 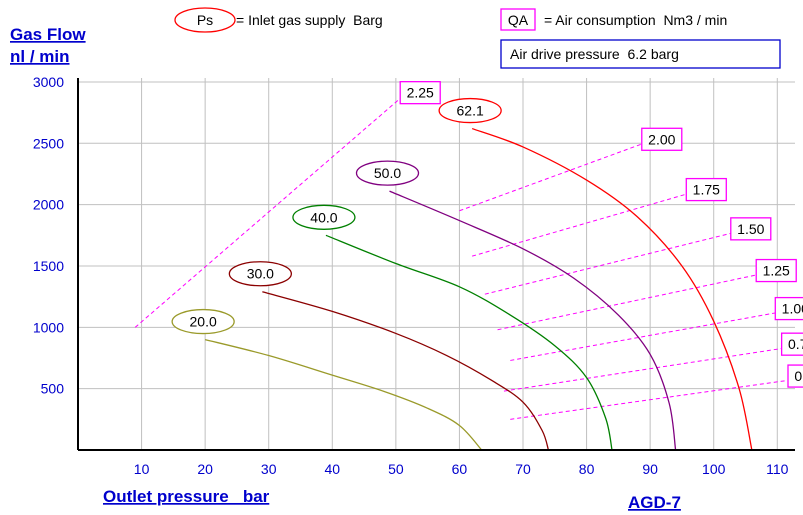 What do you see at coordinates (551, 177) in the screenshot?
I see `air-line-2.00` at bounding box center [551, 177].